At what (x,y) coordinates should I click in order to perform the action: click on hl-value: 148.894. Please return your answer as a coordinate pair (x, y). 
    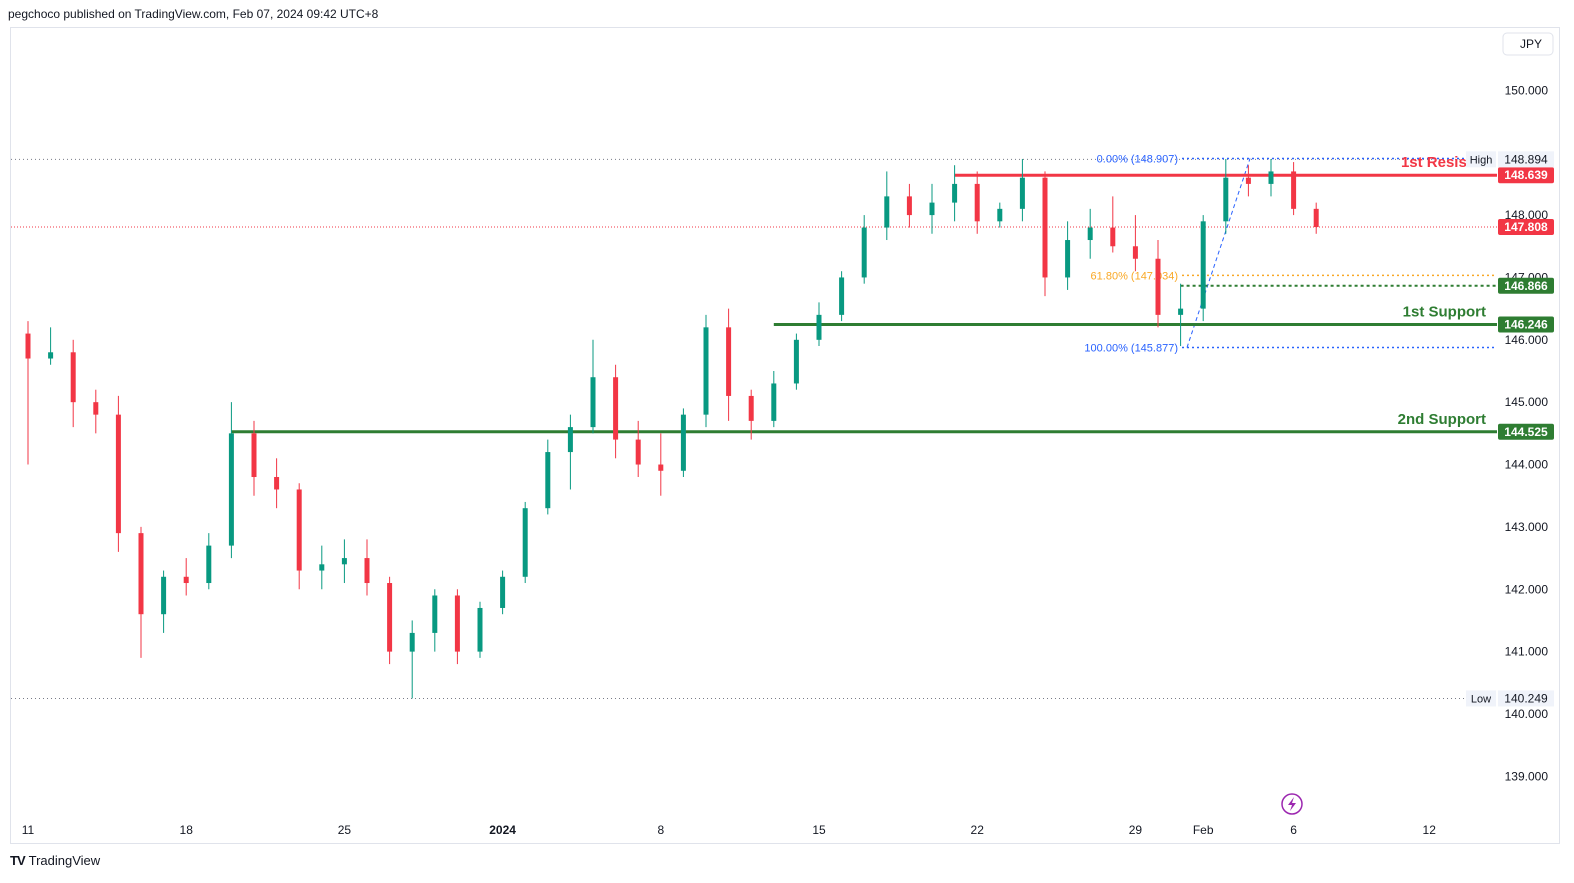
    Looking at the image, I should click on (1526, 159).